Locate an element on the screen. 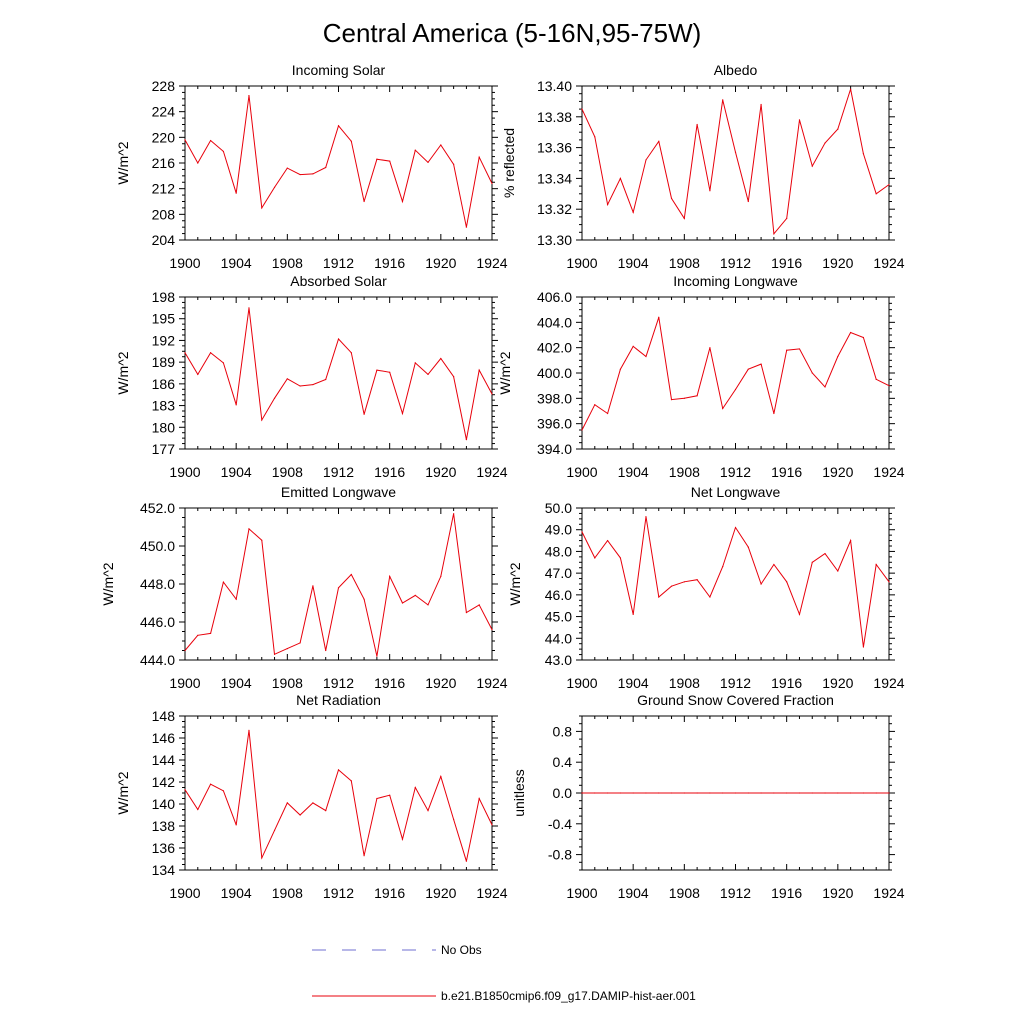 This screenshot has width=1024, height=1024. y-tick-label: -0.4 is located at coordinates (560, 824).